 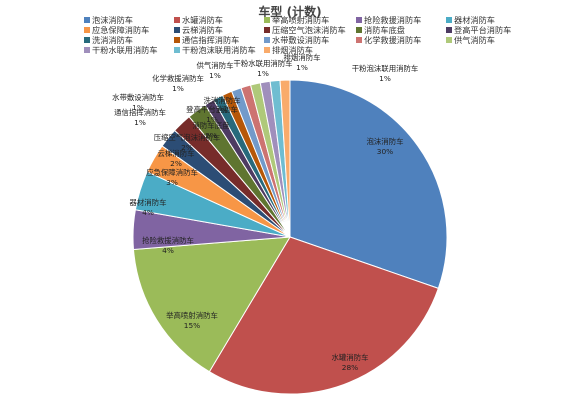 I want to click on data-label: 通信指挥消防车, so click(x=140, y=112).